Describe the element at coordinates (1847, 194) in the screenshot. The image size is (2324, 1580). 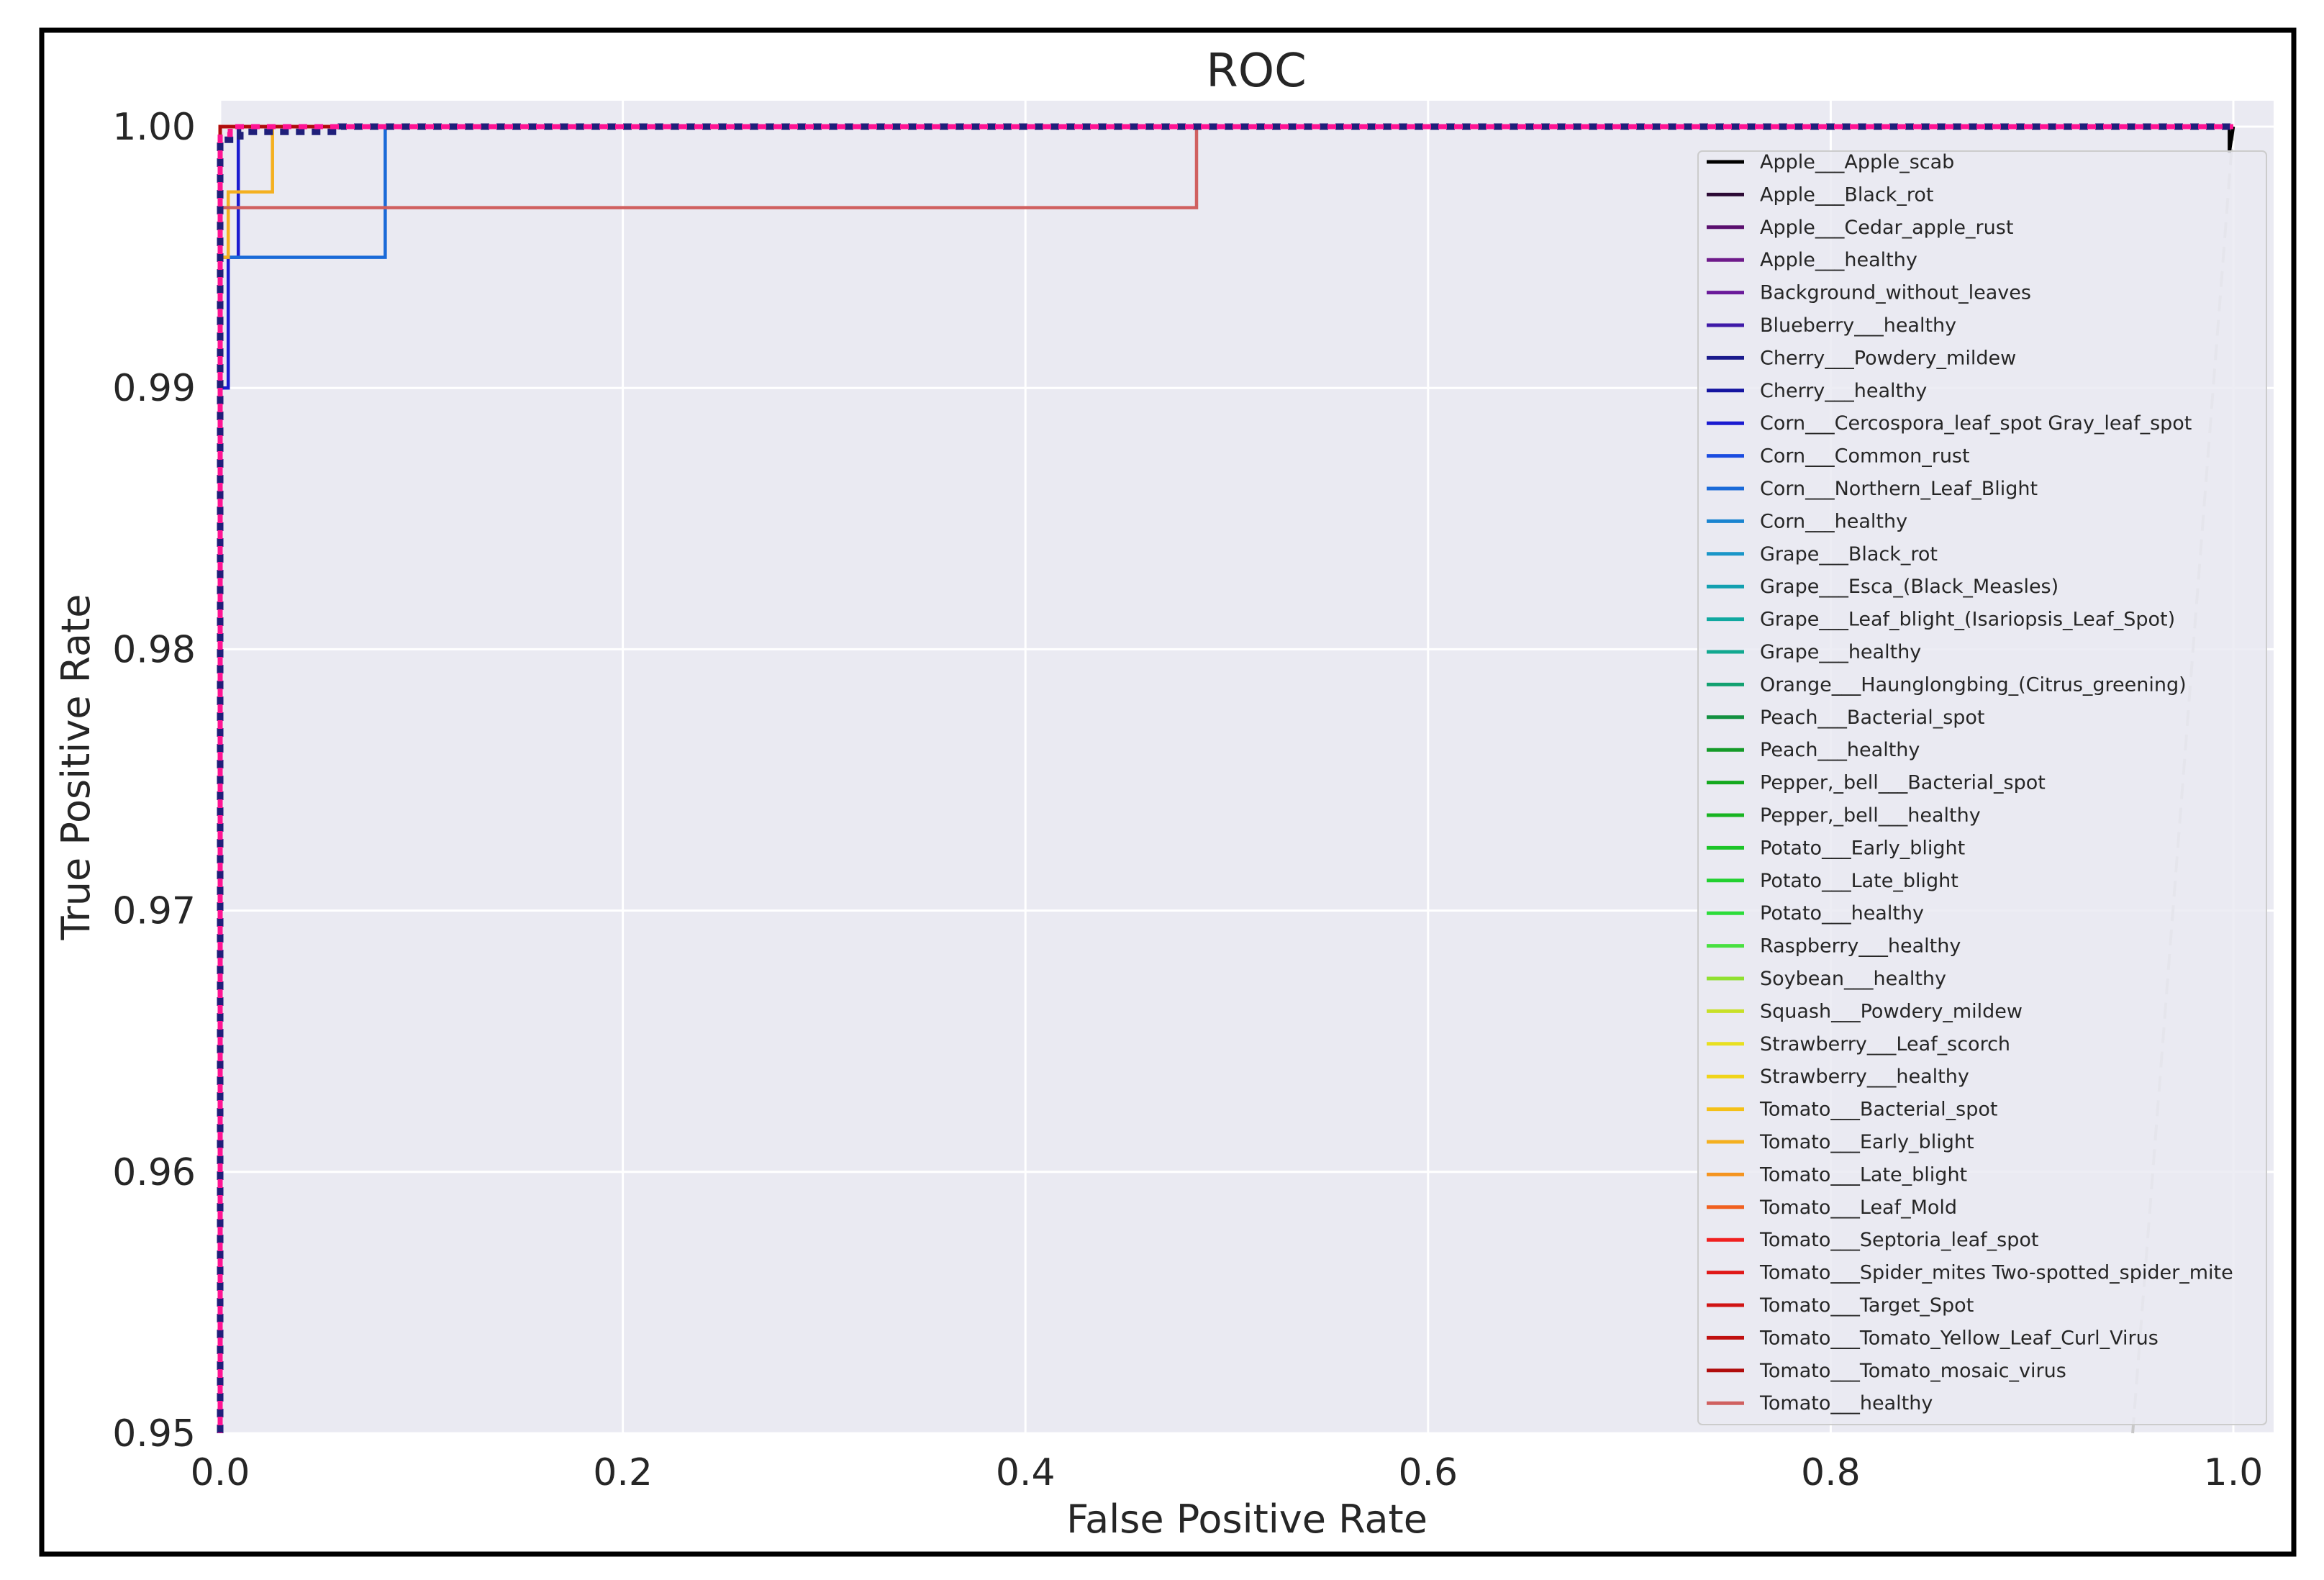
I see `legend-label: Apple___Black_rot` at that location.